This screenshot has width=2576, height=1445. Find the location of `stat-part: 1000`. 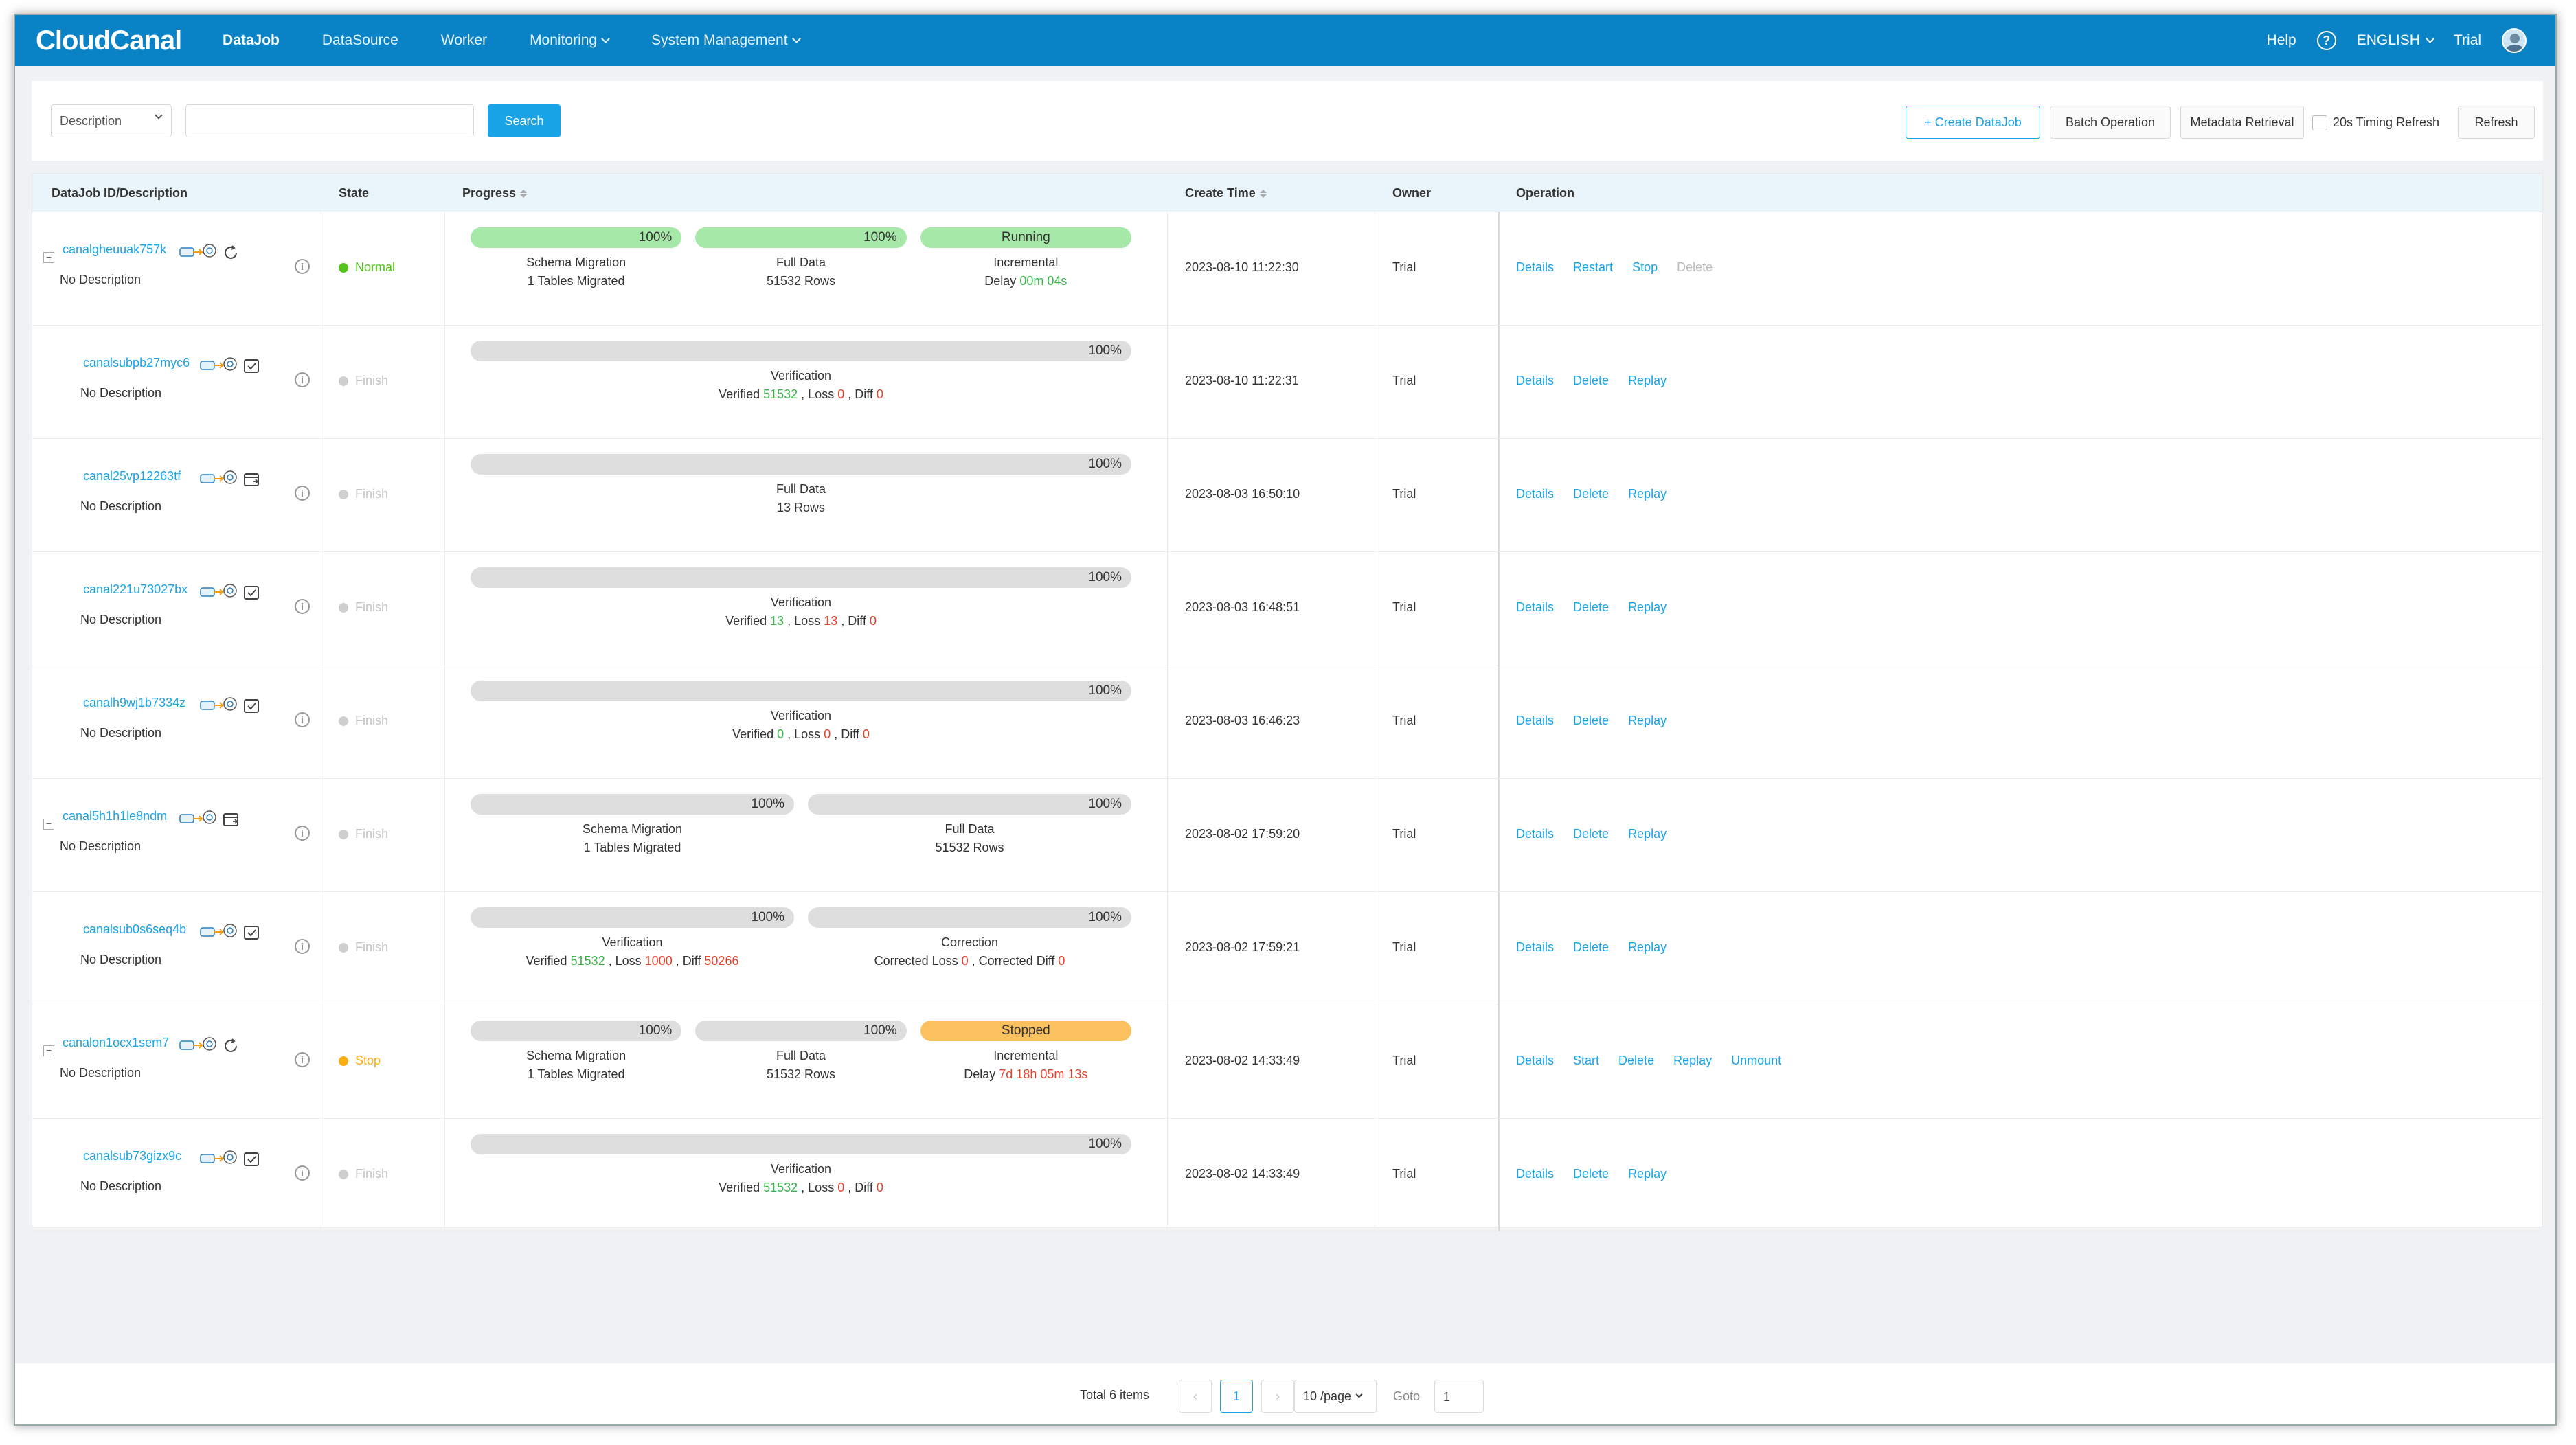

stat-part: 1000 is located at coordinates (658, 961).